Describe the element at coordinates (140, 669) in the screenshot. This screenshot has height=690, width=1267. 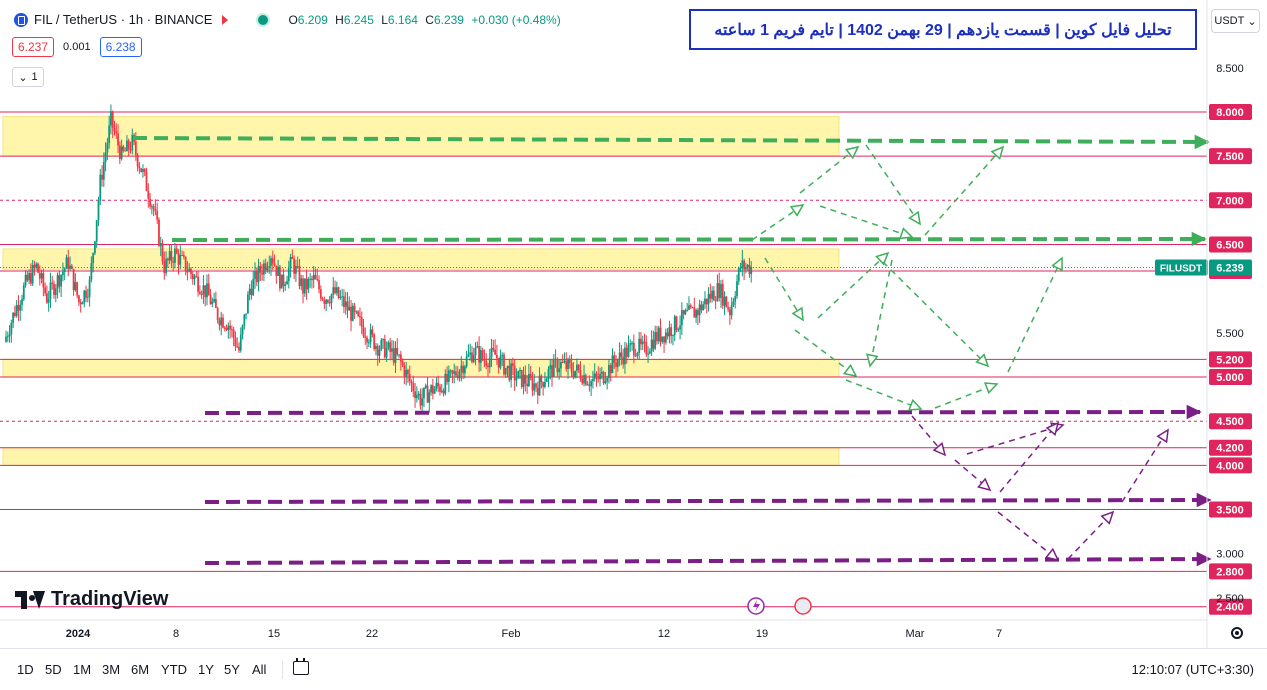
I see `timeframe-6m-button: 6M` at that location.